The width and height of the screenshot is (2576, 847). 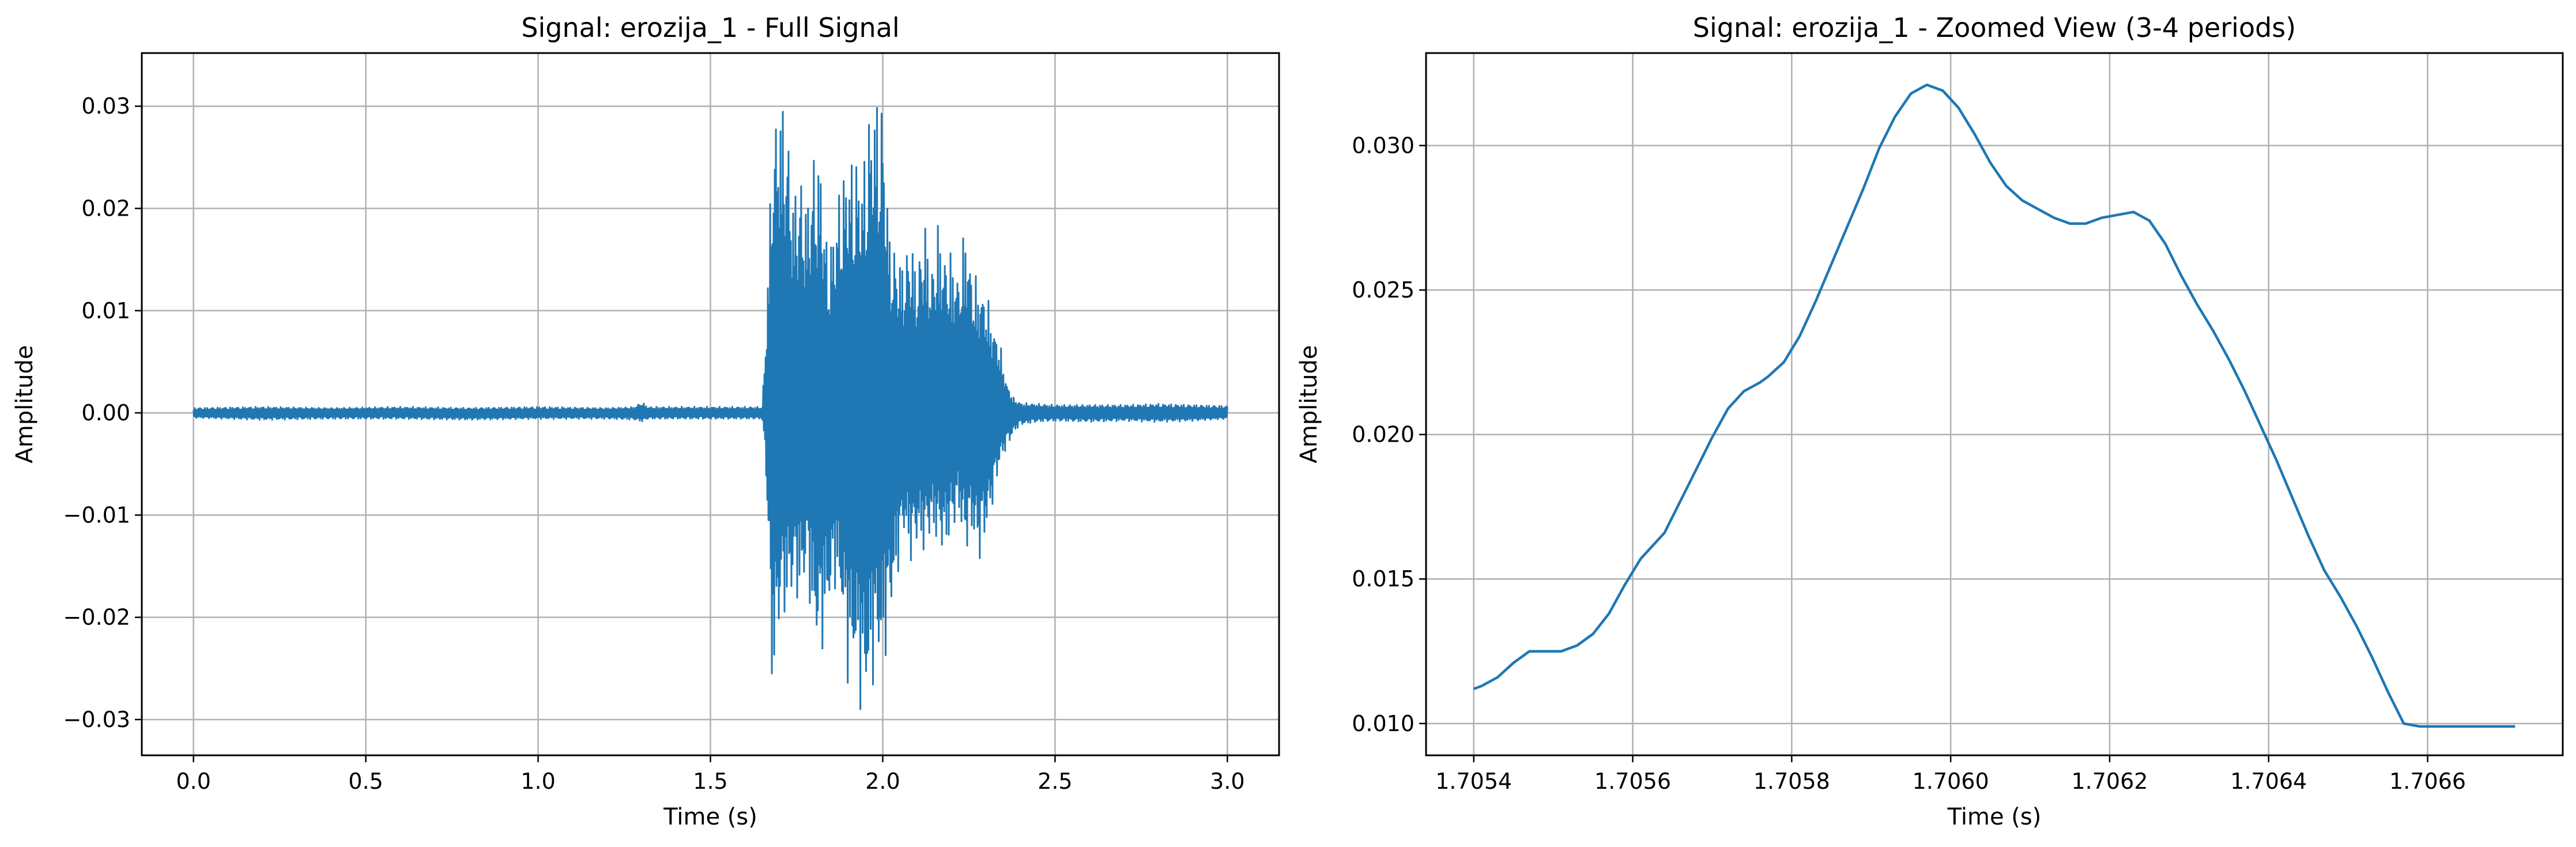 I want to click on full-signal-x-ticks: 0.0 0.5 1.0 1.5 2.0 2.5 3.0, so click(x=710, y=774).